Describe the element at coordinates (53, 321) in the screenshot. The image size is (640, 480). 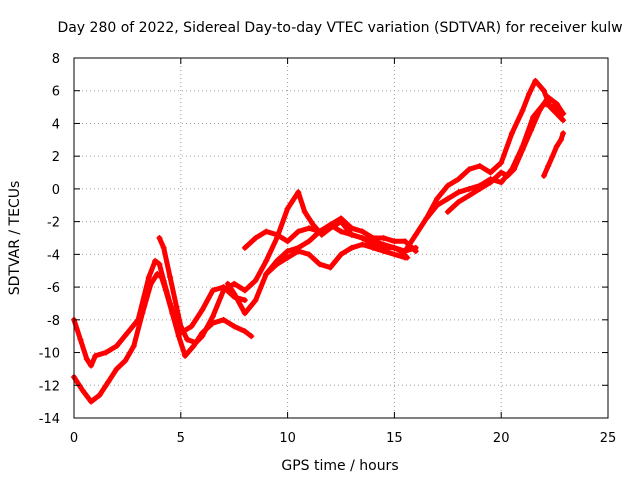
I see `y-tick-label: -8` at that location.